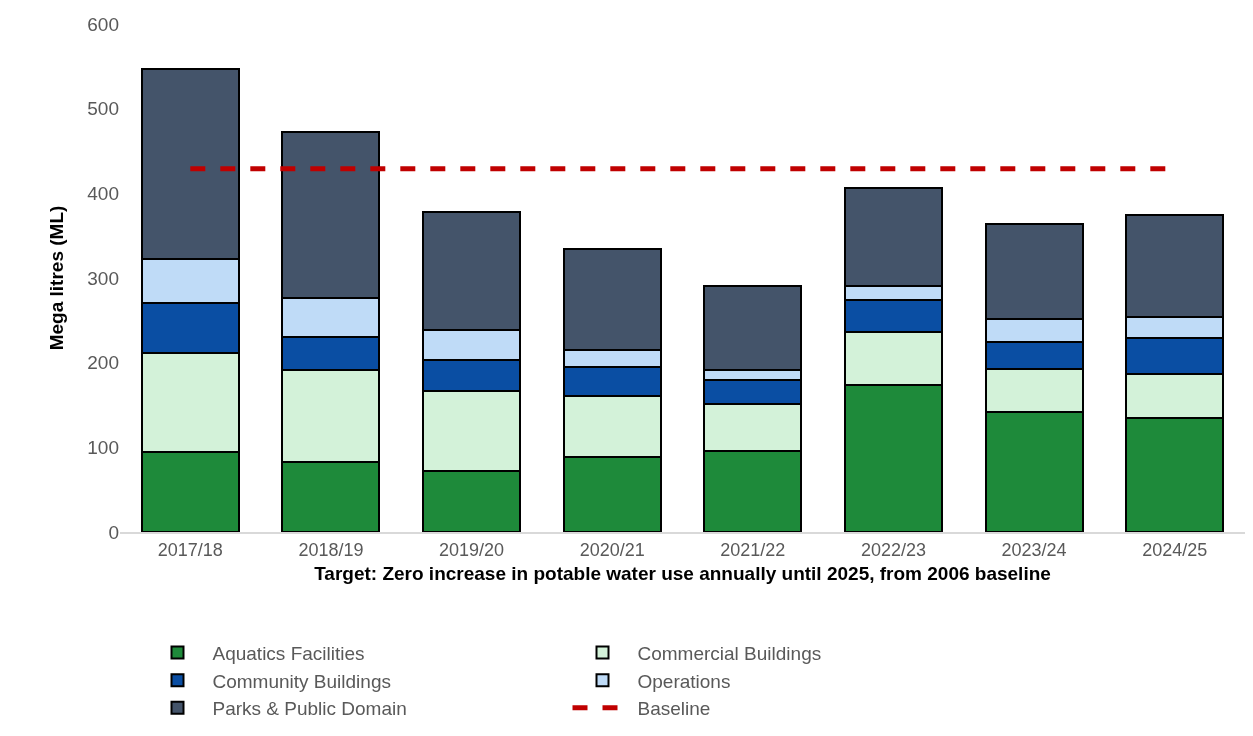 This screenshot has width=1253, height=736. I want to click on legend-label: Parks & Public Domain, so click(309, 709).